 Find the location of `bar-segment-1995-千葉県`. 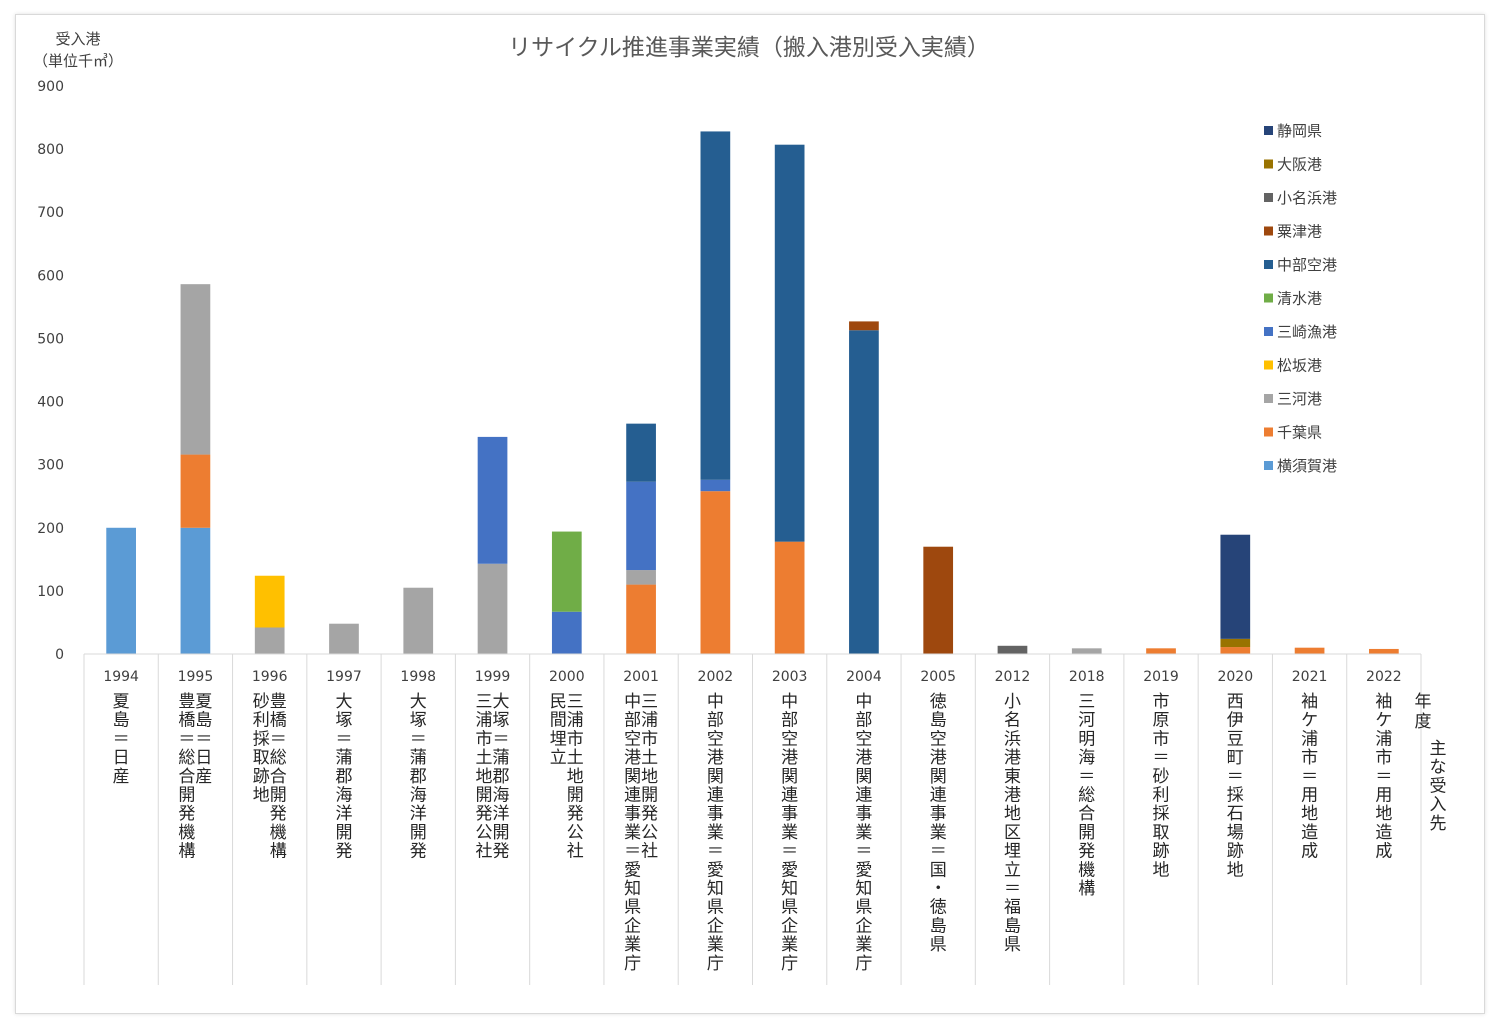

bar-segment-1995-千葉県 is located at coordinates (195, 491).